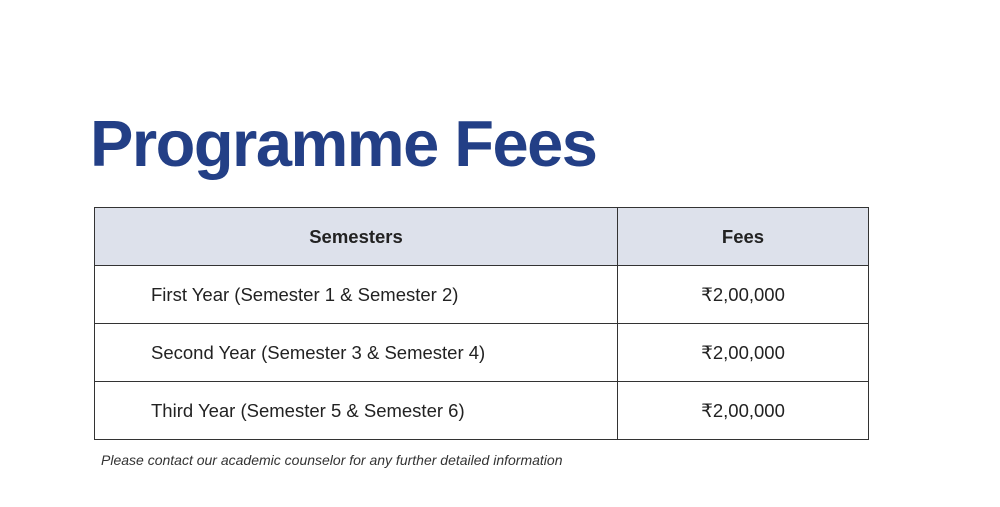 The image size is (1000, 507). What do you see at coordinates (356, 352) in the screenshot?
I see `semester-cell: Second Year (Semester 3 & Semester 4)` at bounding box center [356, 352].